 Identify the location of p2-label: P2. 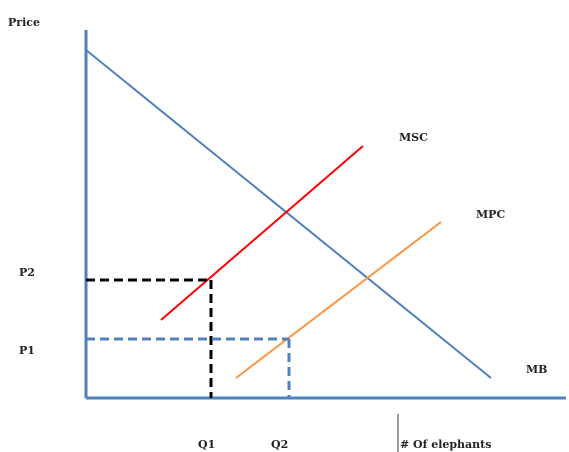
(27, 272).